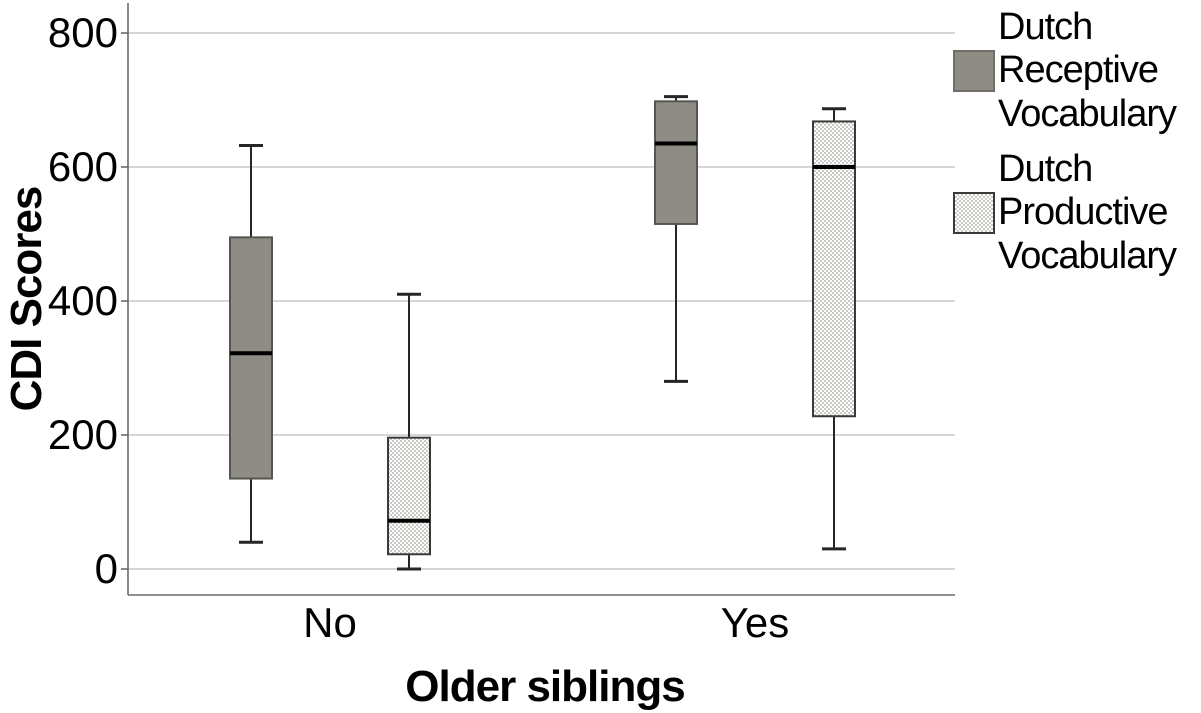 The width and height of the screenshot is (1201, 713). What do you see at coordinates (676, 239) in the screenshot?
I see `box-receptive-yes` at bounding box center [676, 239].